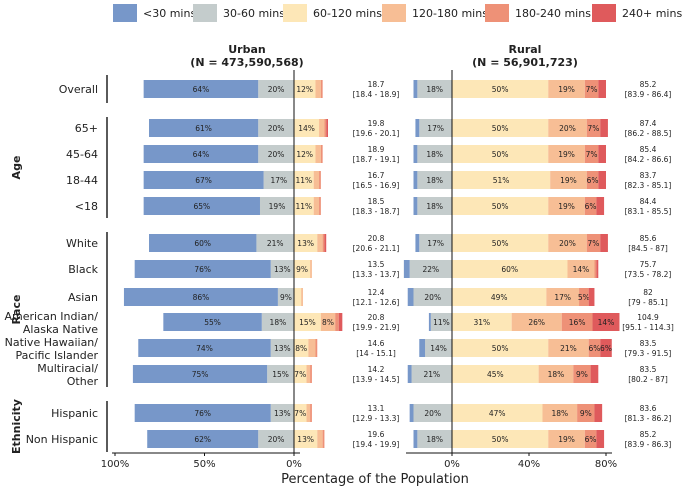  What do you see at coordinates (228, 348) in the screenshot?
I see `urban-bar: 13% 74% 8%` at bounding box center [228, 348].